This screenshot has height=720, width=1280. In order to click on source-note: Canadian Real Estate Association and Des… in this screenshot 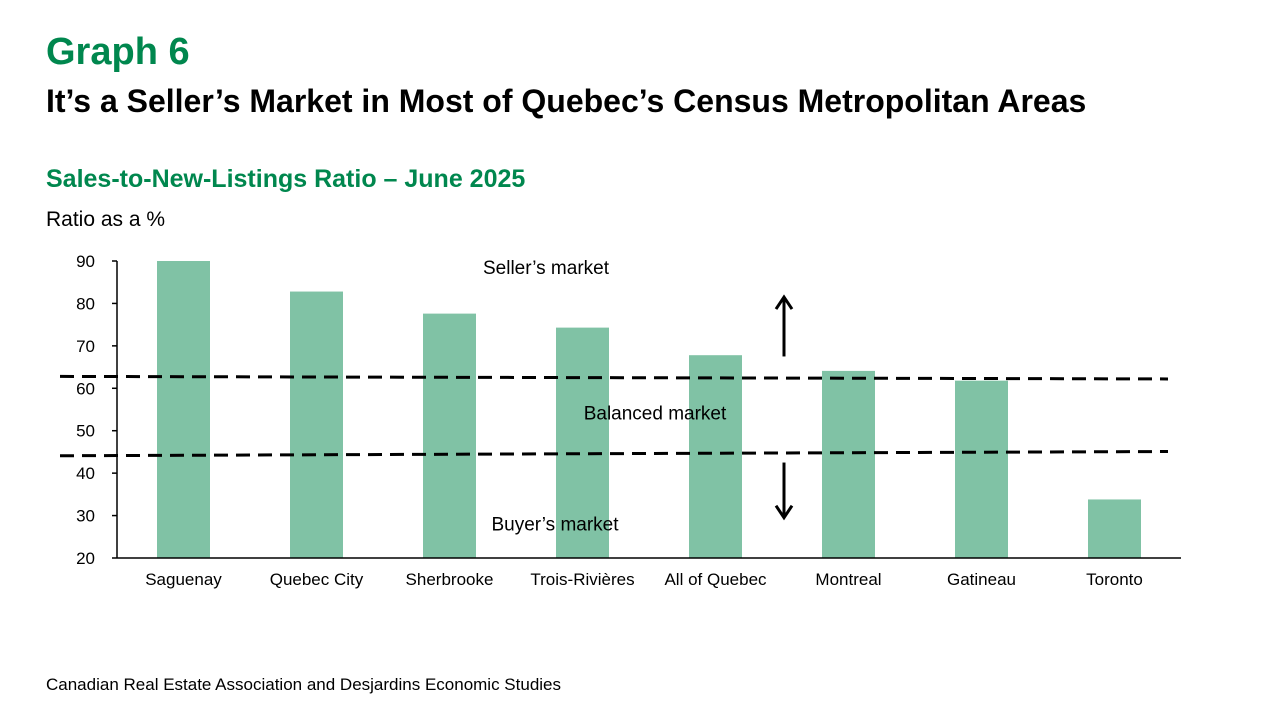, I will do `click(304, 684)`.